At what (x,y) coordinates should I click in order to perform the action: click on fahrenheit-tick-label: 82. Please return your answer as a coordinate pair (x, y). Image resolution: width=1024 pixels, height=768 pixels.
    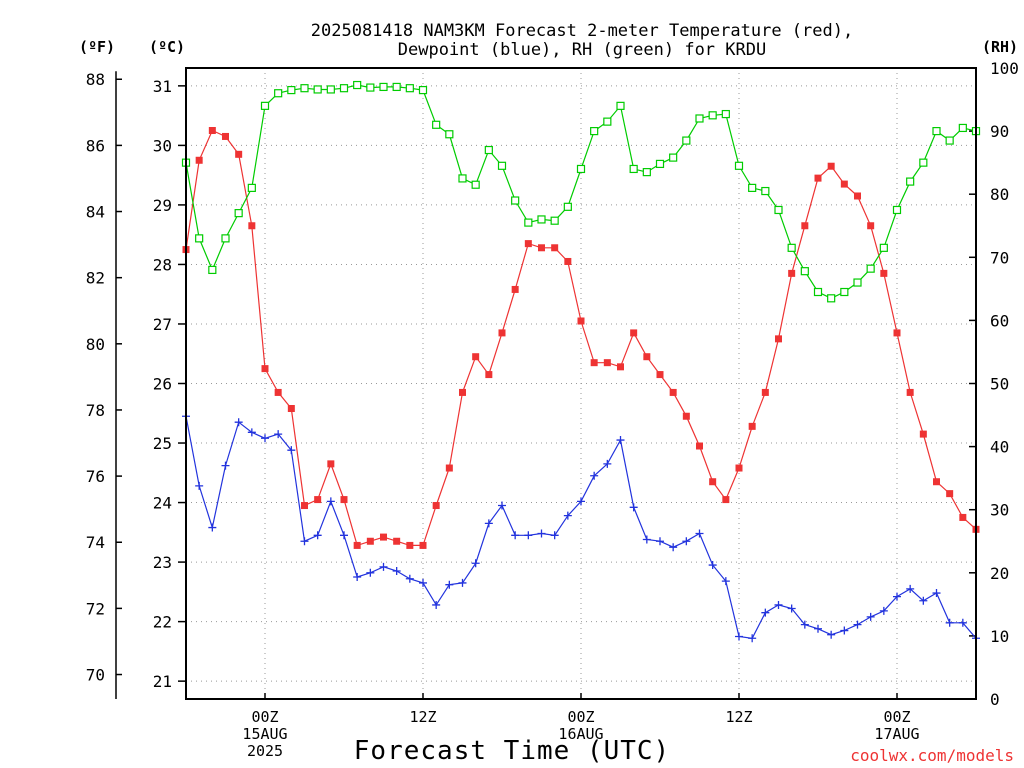
    Looking at the image, I should click on (95, 278).